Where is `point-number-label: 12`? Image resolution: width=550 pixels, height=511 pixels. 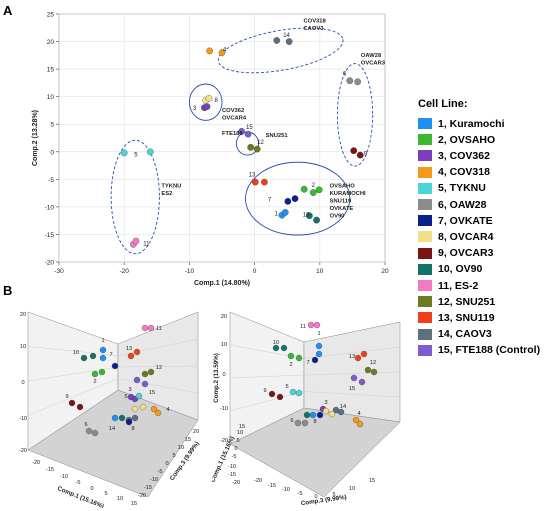
point-number-label: 12 is located at coordinates (159, 368).